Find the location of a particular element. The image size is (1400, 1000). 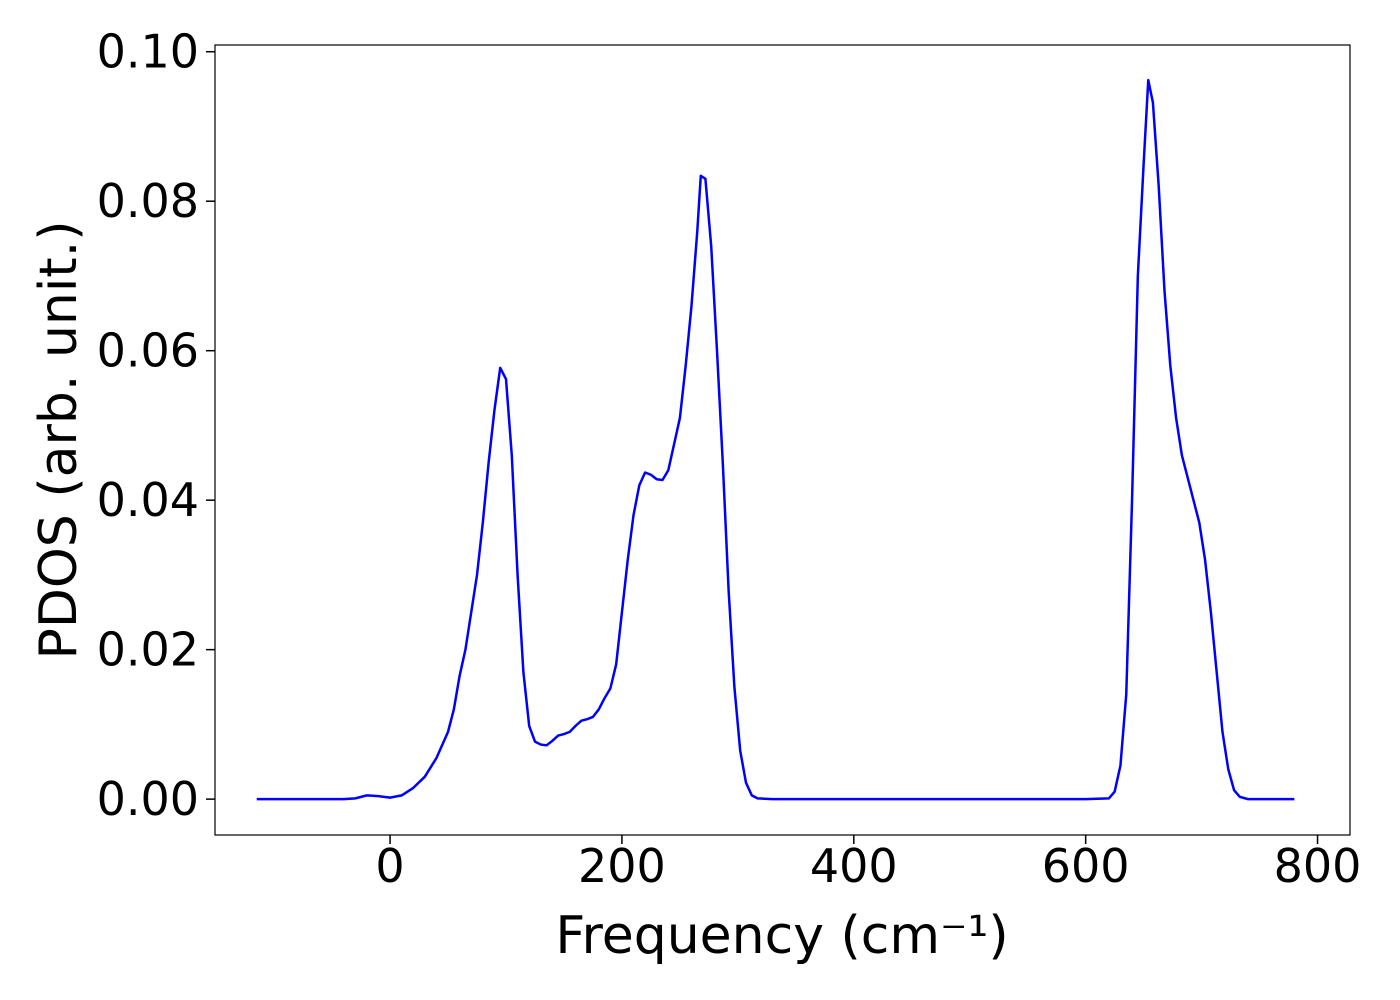

x-axis-label: Frequency (cm⁻¹) is located at coordinates (781, 936).